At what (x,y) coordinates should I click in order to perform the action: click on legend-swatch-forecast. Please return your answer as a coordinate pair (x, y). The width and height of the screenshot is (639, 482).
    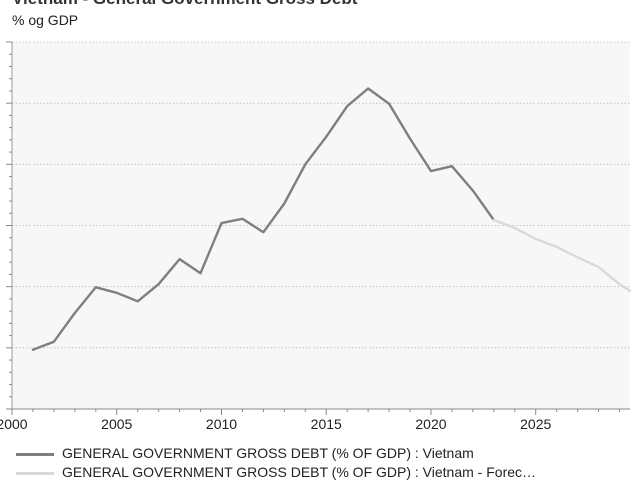
    Looking at the image, I should click on (35, 473).